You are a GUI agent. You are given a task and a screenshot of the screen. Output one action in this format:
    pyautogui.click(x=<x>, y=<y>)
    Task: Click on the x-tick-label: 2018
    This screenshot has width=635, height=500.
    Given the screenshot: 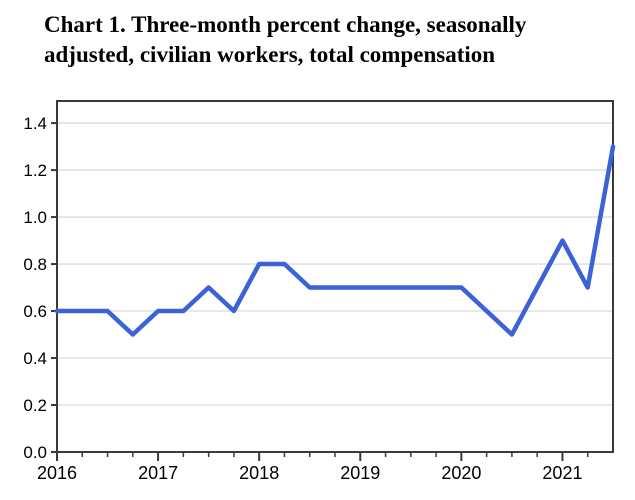 What is the action you would take?
    pyautogui.click(x=259, y=473)
    